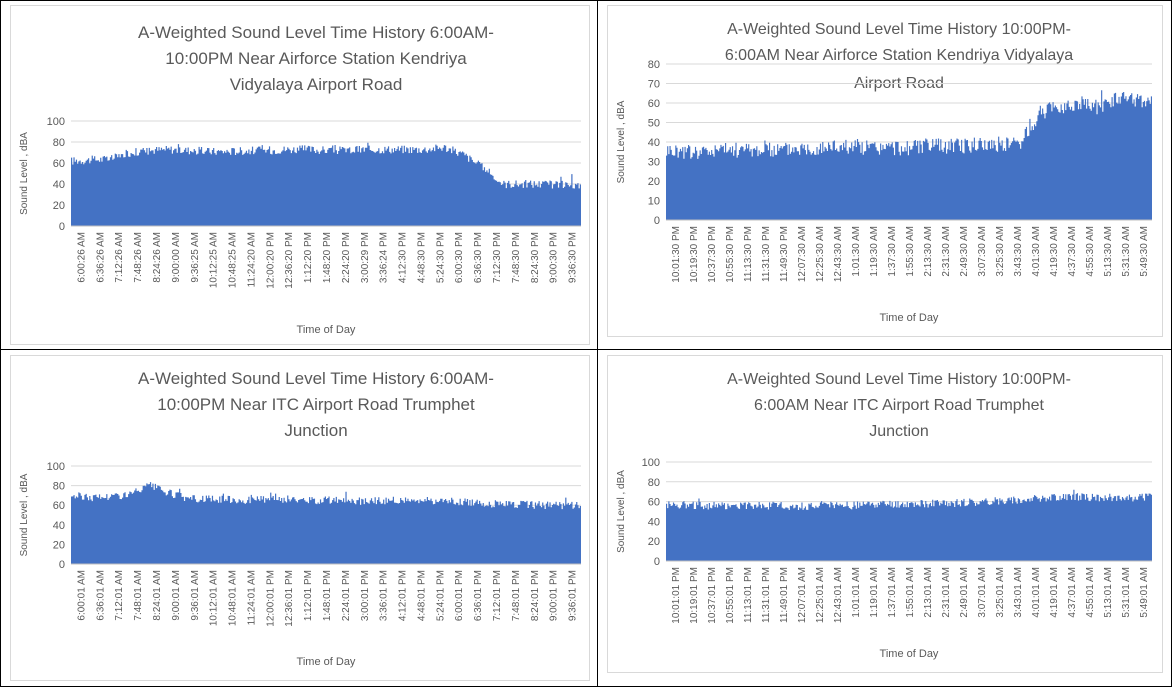 The width and height of the screenshot is (1172, 687). Describe the element at coordinates (100, 257) in the screenshot. I see `x-tick-label: 6:36:26 AM` at that location.